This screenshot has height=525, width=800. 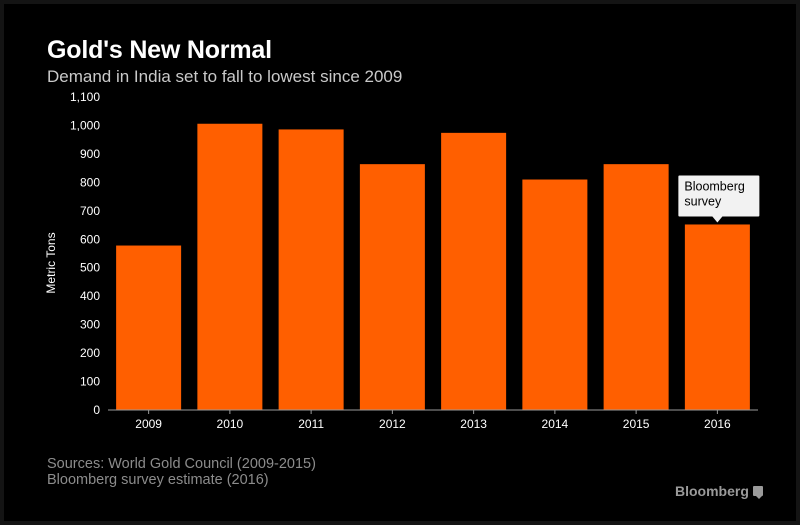 What do you see at coordinates (90, 211) in the screenshot?
I see `y-tick-label: 700` at bounding box center [90, 211].